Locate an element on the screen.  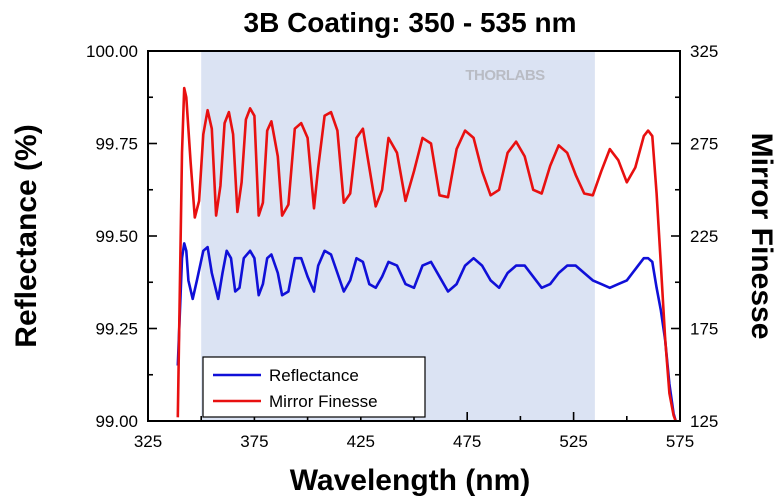
chart-title: 3B Coating: 350 - 535 nm is located at coordinates (410, 22).